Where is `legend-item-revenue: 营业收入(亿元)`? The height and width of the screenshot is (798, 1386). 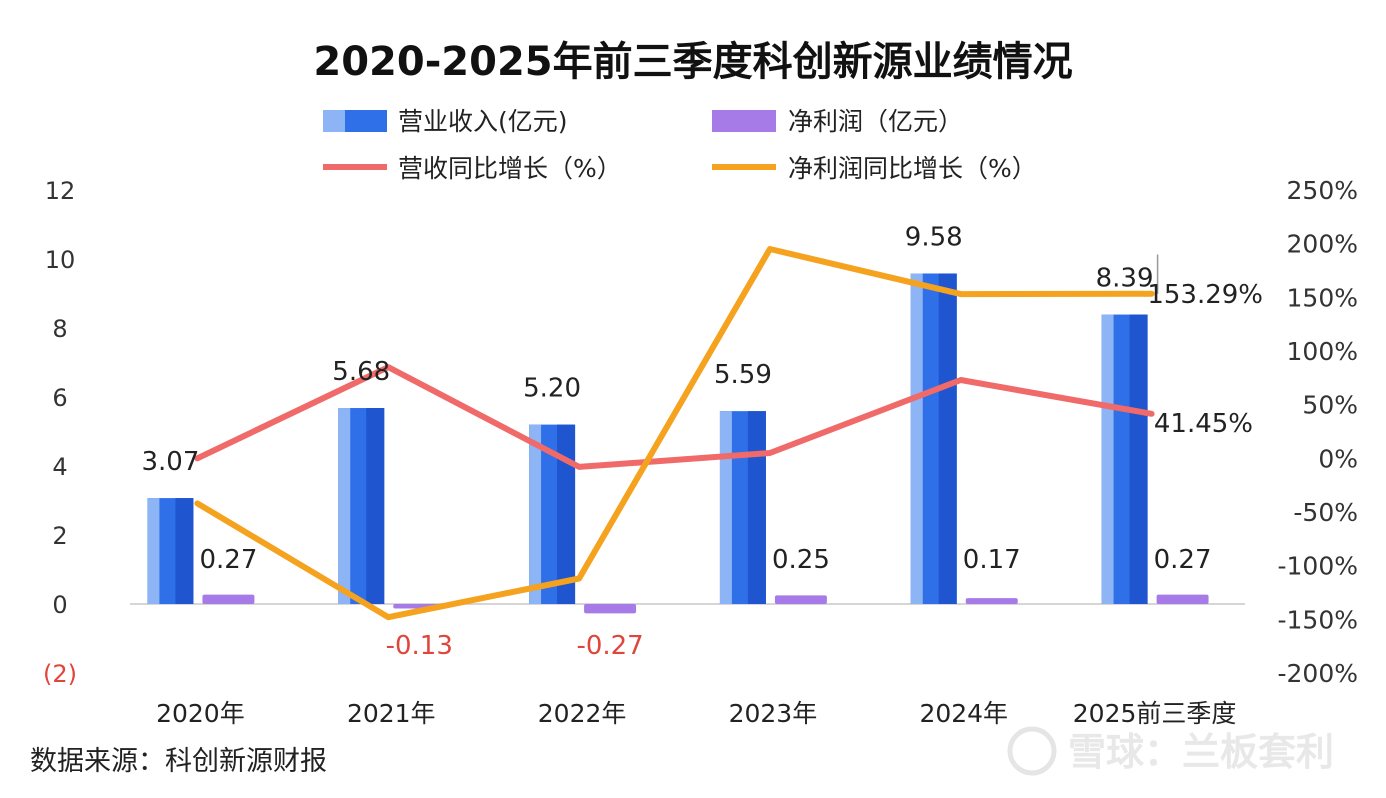
legend-item-revenue: 营业收入(亿元) is located at coordinates (445, 121).